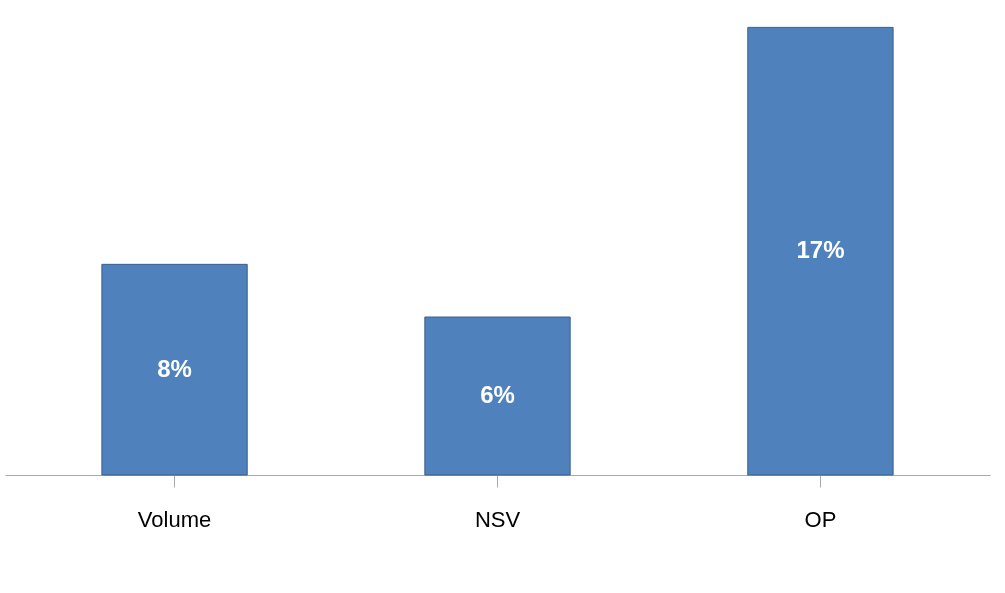 The width and height of the screenshot is (1005, 593). Describe the element at coordinates (820, 519) in the screenshot. I see `x-tick-label: OP` at that location.